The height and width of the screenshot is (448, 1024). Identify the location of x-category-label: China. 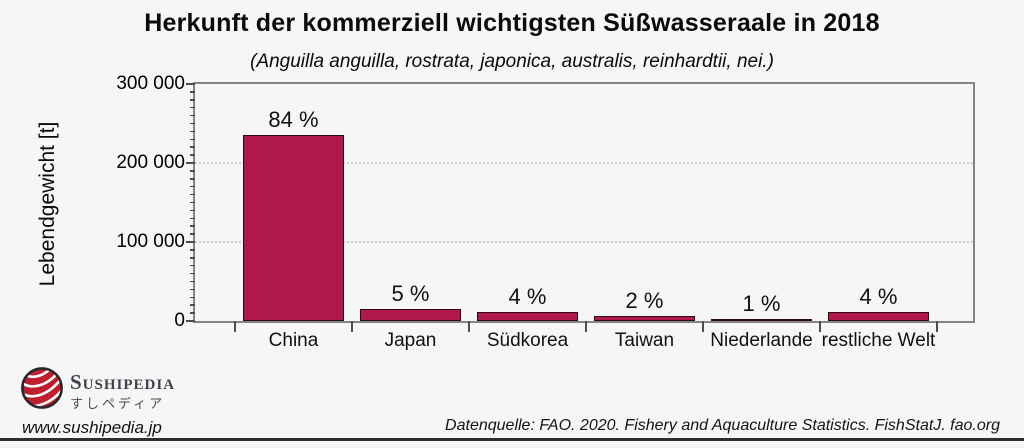
(293, 340).